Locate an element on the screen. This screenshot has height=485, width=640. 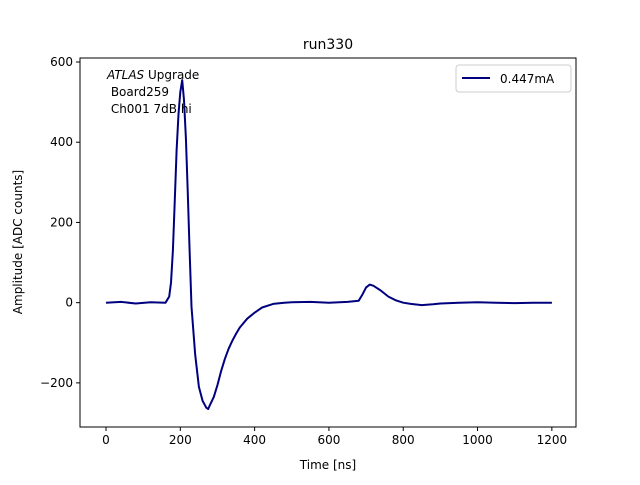
x-axis-label: Time [ns] is located at coordinates (327, 465).